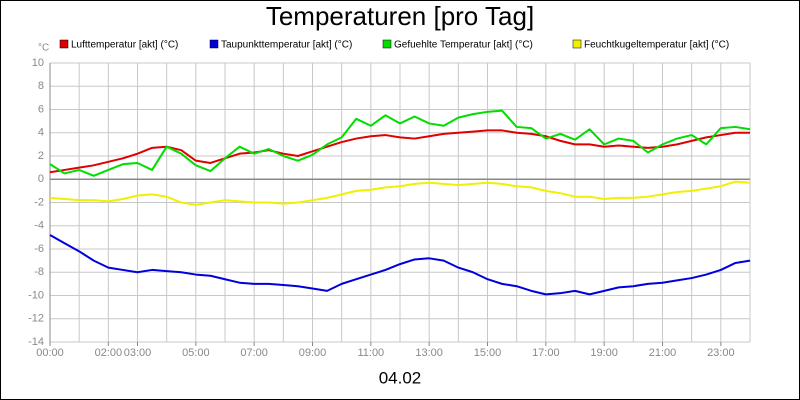 The image size is (800, 400). What do you see at coordinates (429, 353) in the screenshot?
I see `x-tick-label: 13:00` at bounding box center [429, 353].